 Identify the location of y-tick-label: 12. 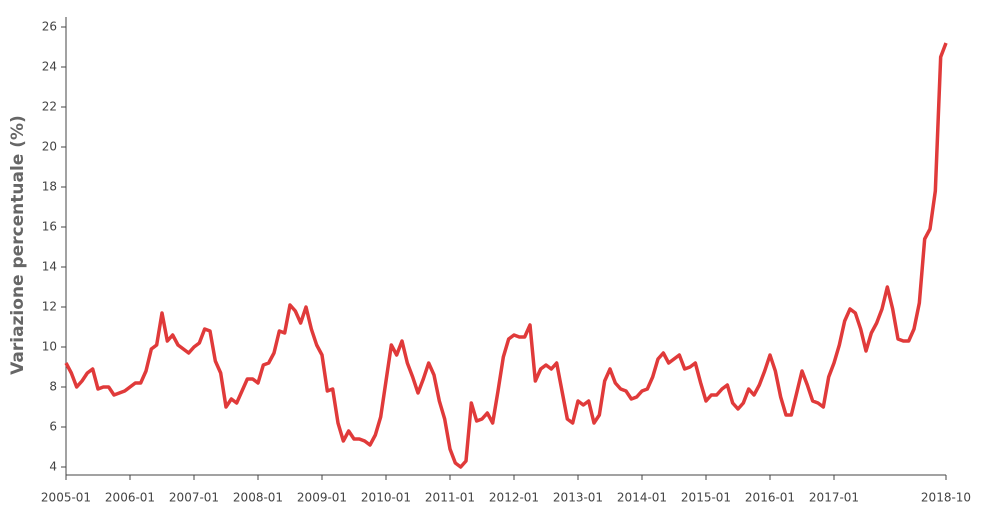
(49, 307).